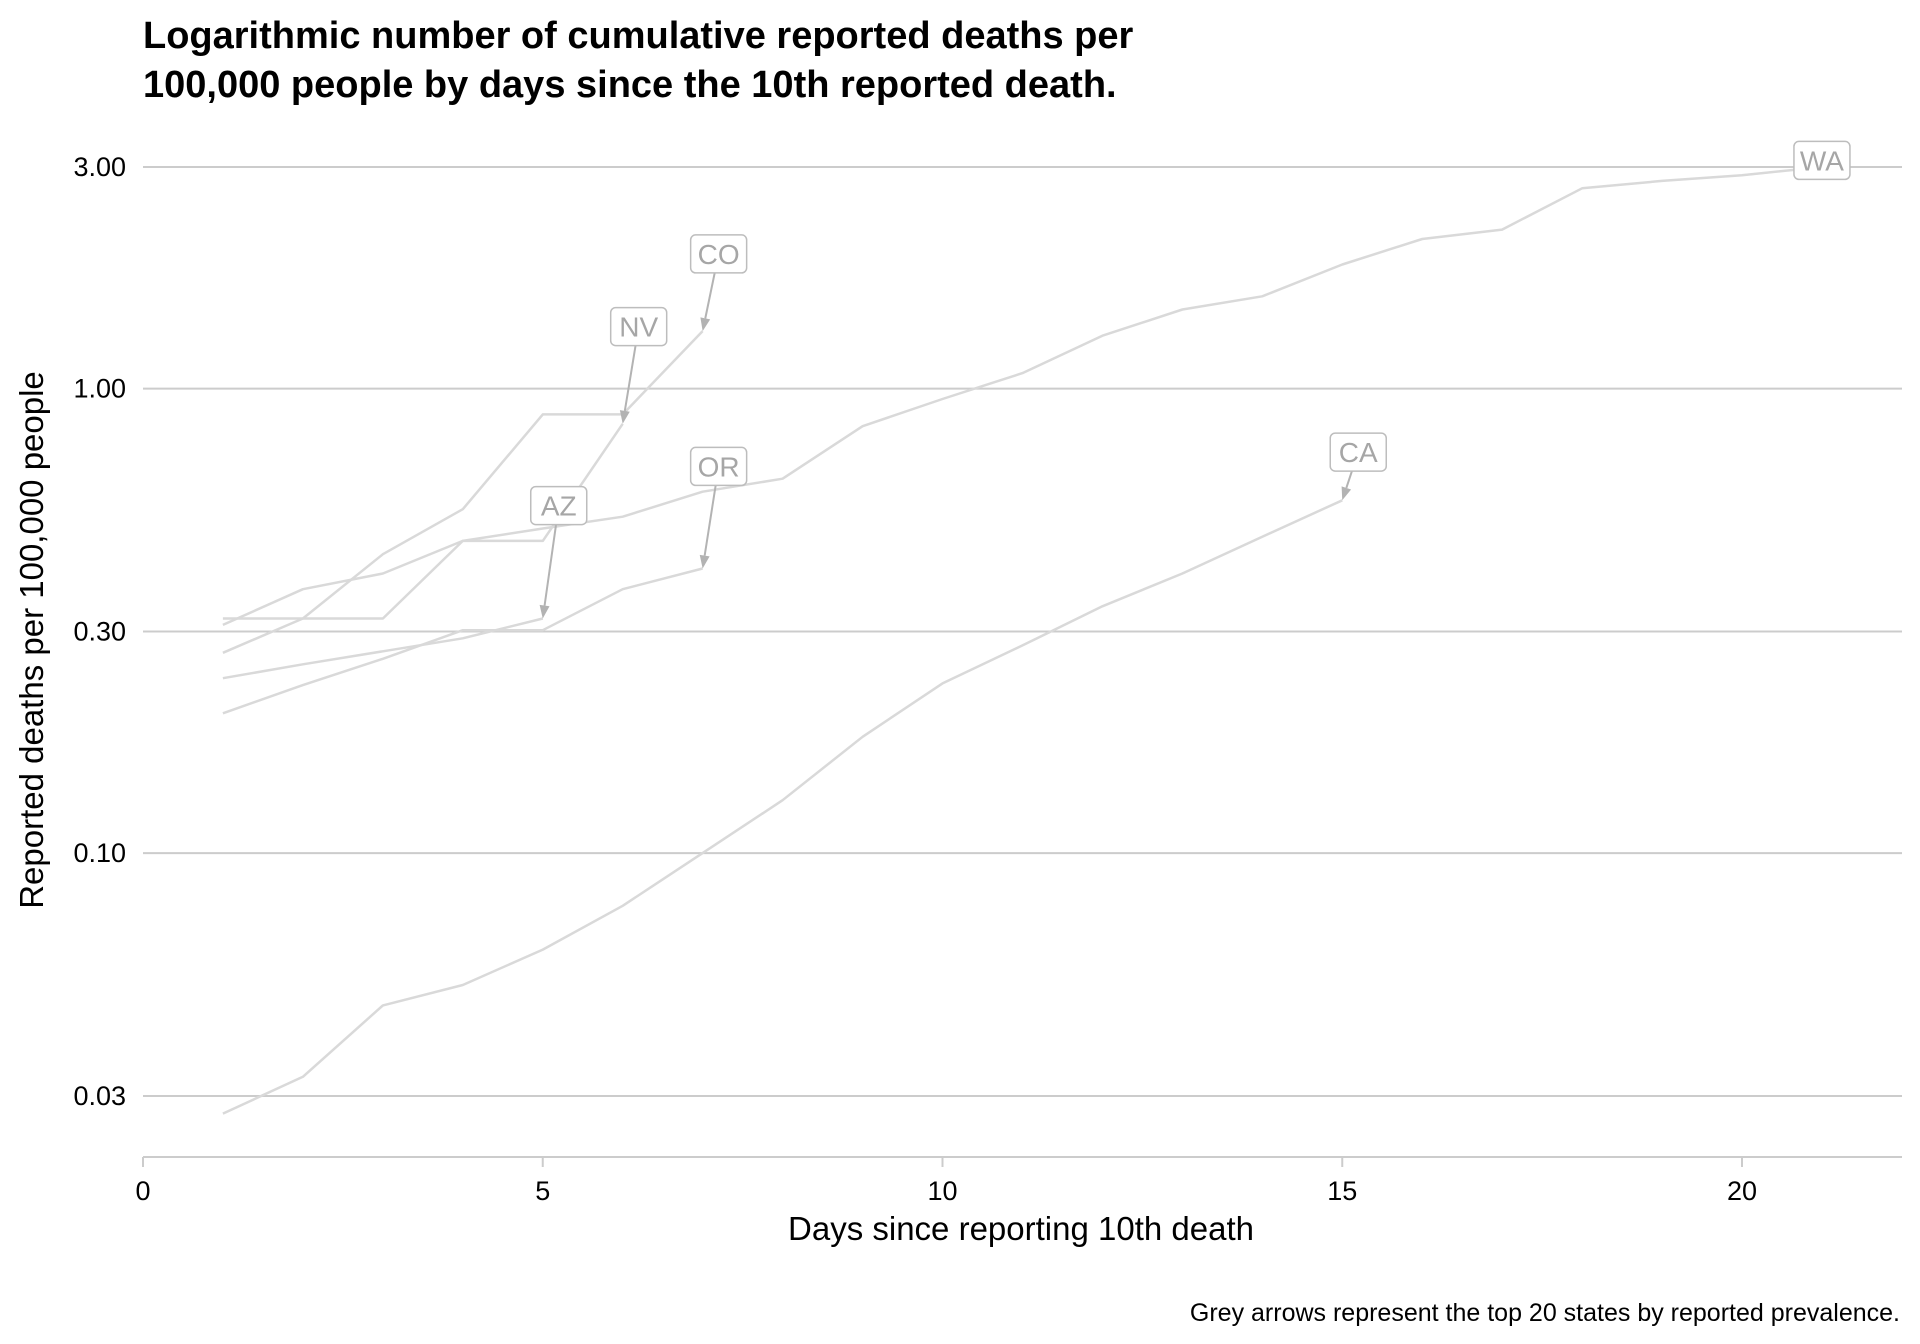 The image size is (1920, 1344). What do you see at coordinates (942, 1191) in the screenshot?
I see `x-tick-label: 10` at bounding box center [942, 1191].